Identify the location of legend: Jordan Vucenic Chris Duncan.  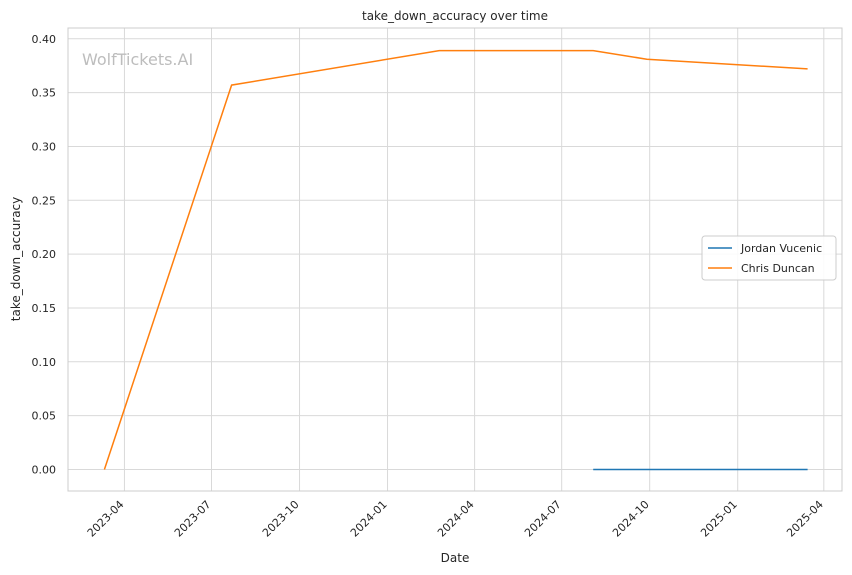
(769, 258).